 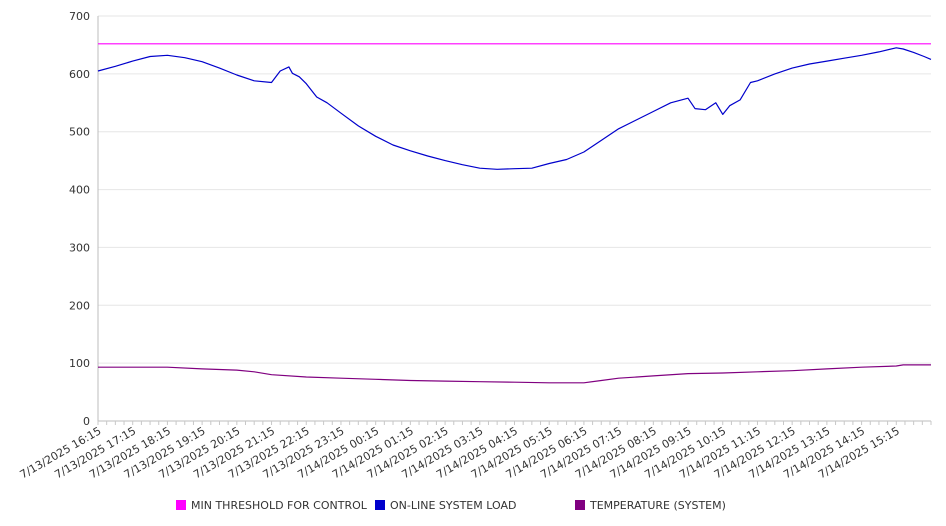 I want to click on legend-label-temperature: TEMPERATURE (SYSTEM), so click(x=658, y=505).